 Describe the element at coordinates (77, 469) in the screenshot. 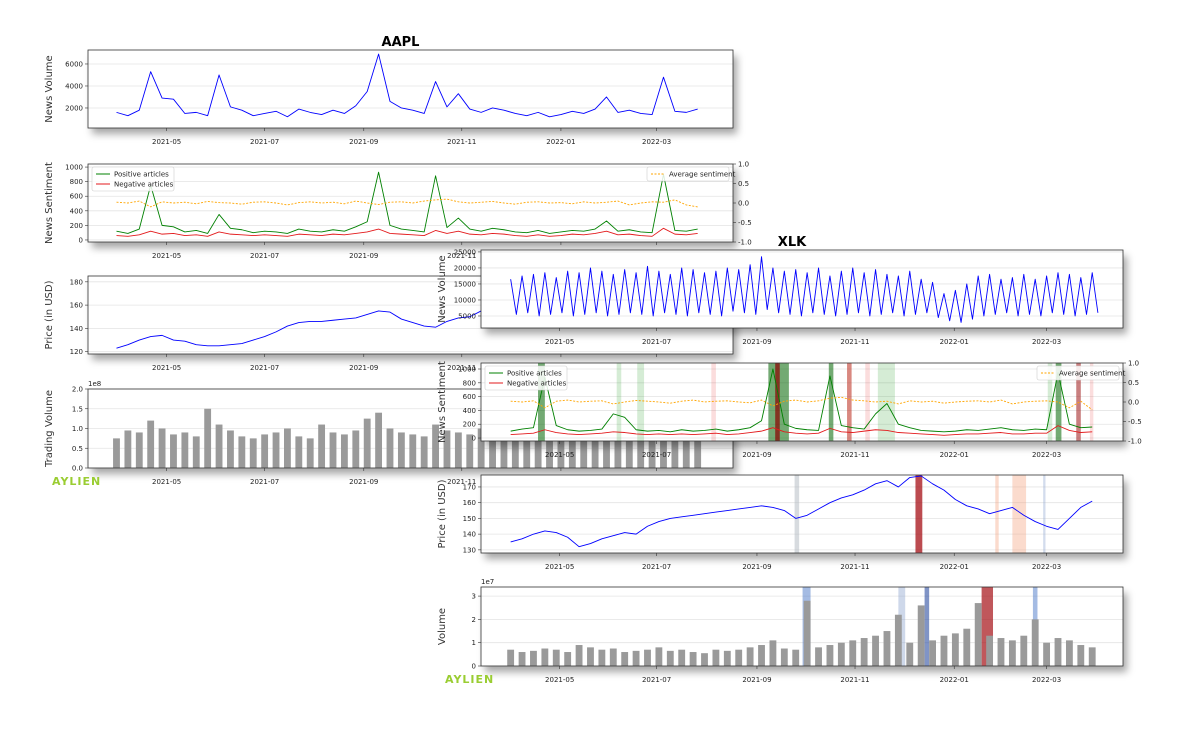

I see `y-tick-label: 0.0` at that location.